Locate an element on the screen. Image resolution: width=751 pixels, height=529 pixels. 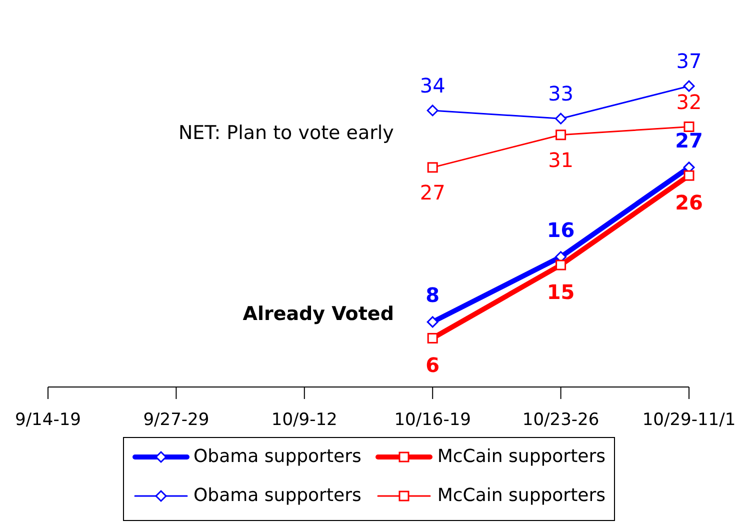
x-tick-label: 9/14-19 is located at coordinates (48, 420).